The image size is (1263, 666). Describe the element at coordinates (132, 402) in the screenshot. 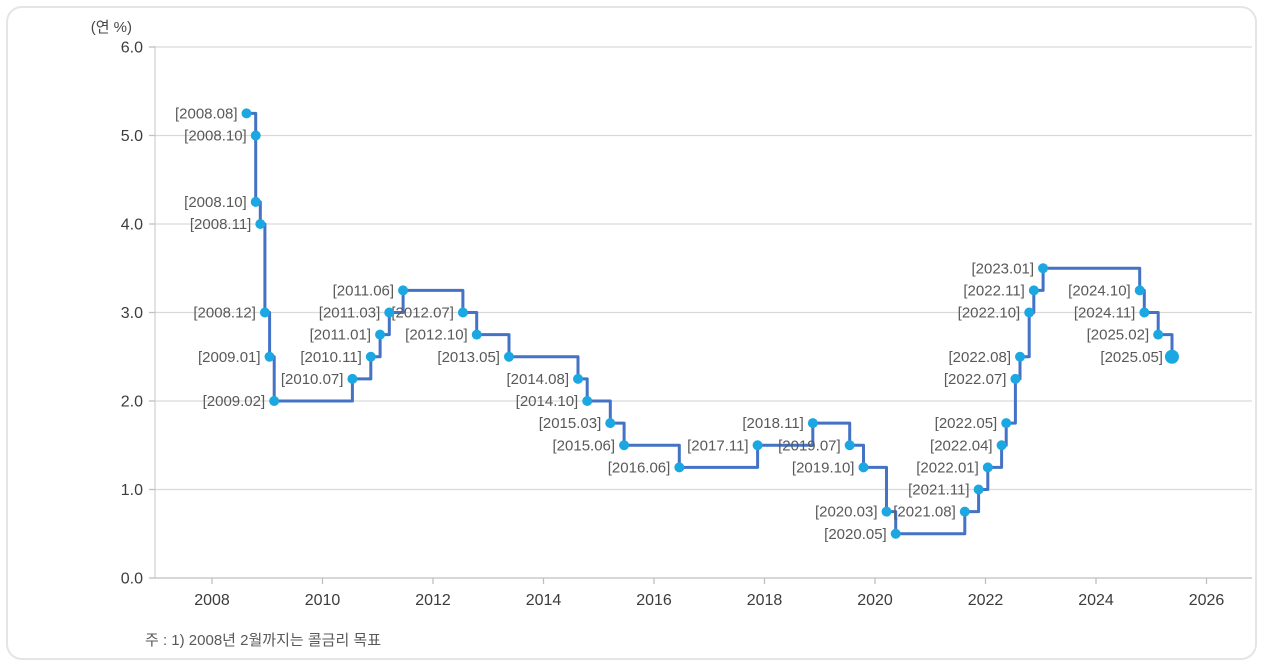

I see `y-tick-label: 2.0` at that location.